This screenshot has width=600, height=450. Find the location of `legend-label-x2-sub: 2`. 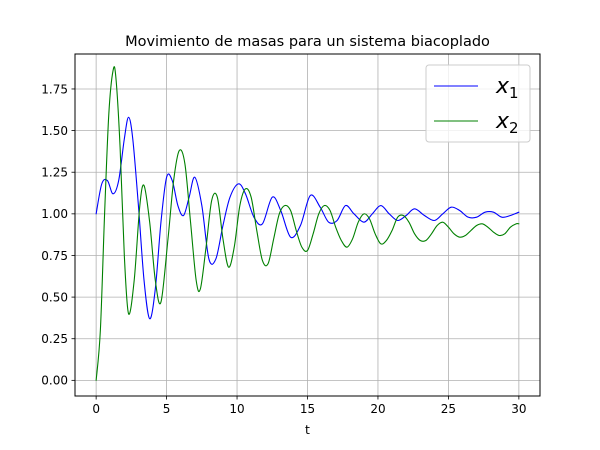

legend-label-x2-sub: 2 is located at coordinates (514, 128).